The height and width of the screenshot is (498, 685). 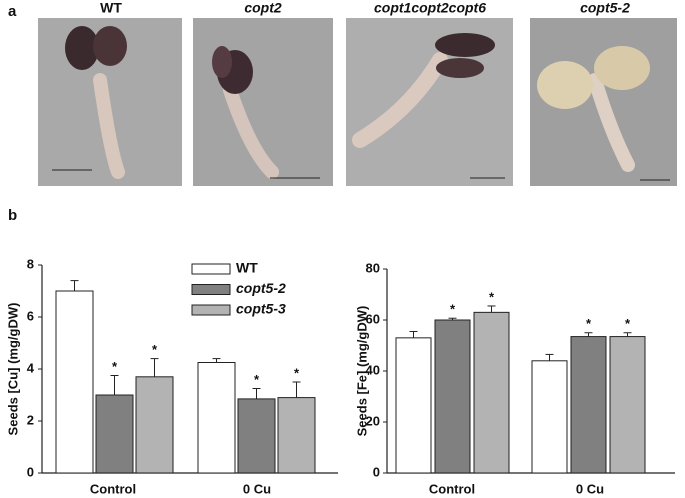 I want to click on y-tick-label: 20, so click(x=373, y=420).